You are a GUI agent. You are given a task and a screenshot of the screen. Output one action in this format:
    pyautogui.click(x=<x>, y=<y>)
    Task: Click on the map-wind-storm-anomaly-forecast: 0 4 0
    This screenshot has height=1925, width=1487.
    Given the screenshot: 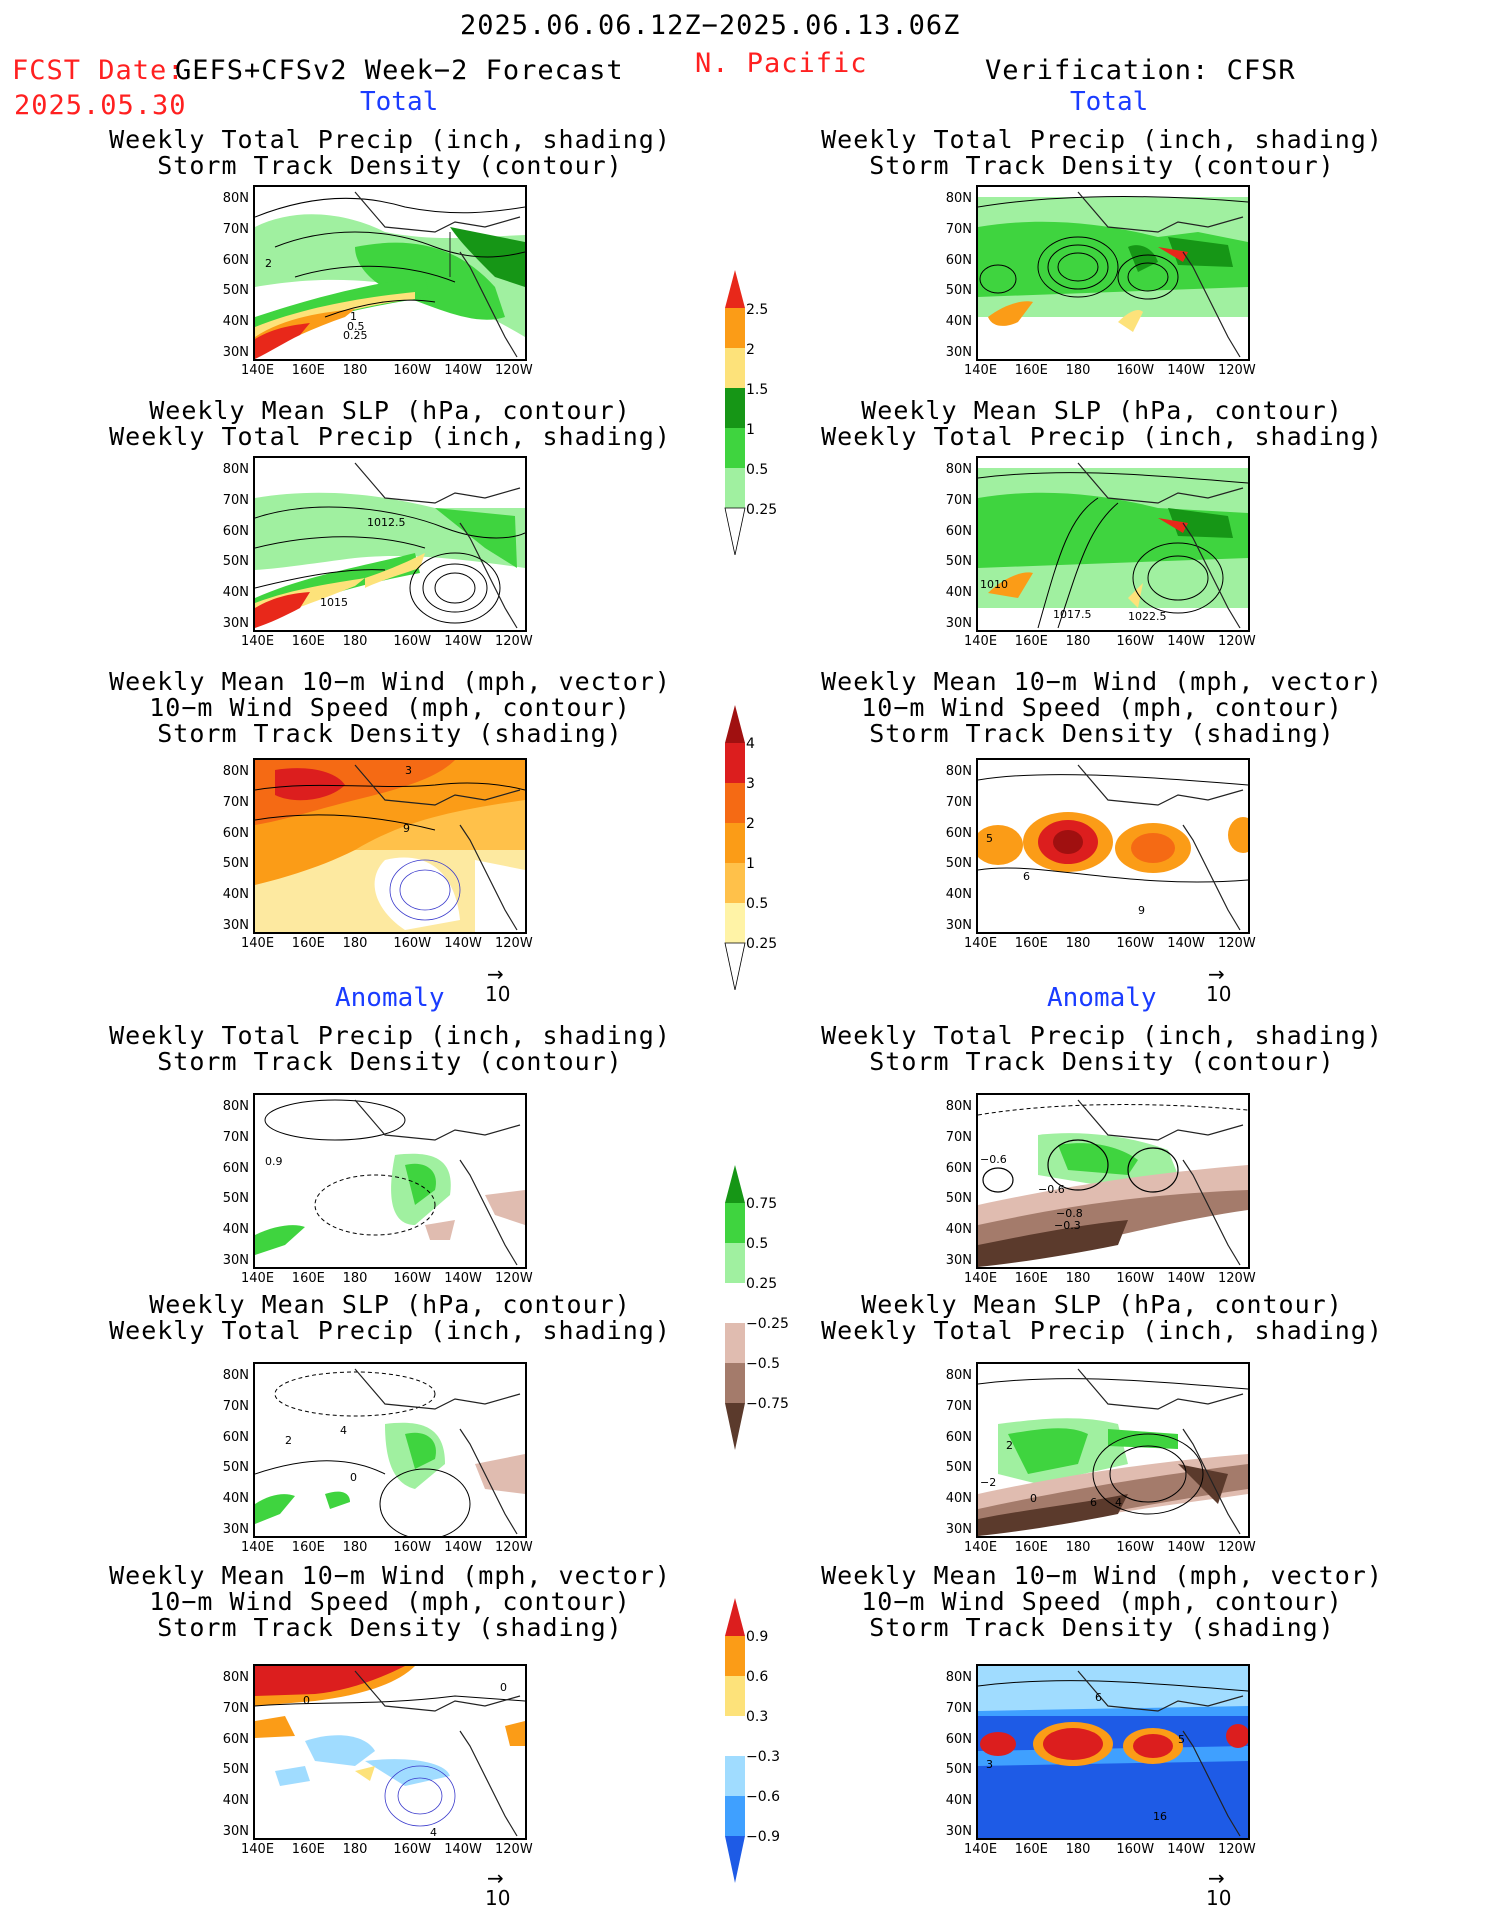 What is the action you would take?
    pyautogui.click(x=390, y=1752)
    